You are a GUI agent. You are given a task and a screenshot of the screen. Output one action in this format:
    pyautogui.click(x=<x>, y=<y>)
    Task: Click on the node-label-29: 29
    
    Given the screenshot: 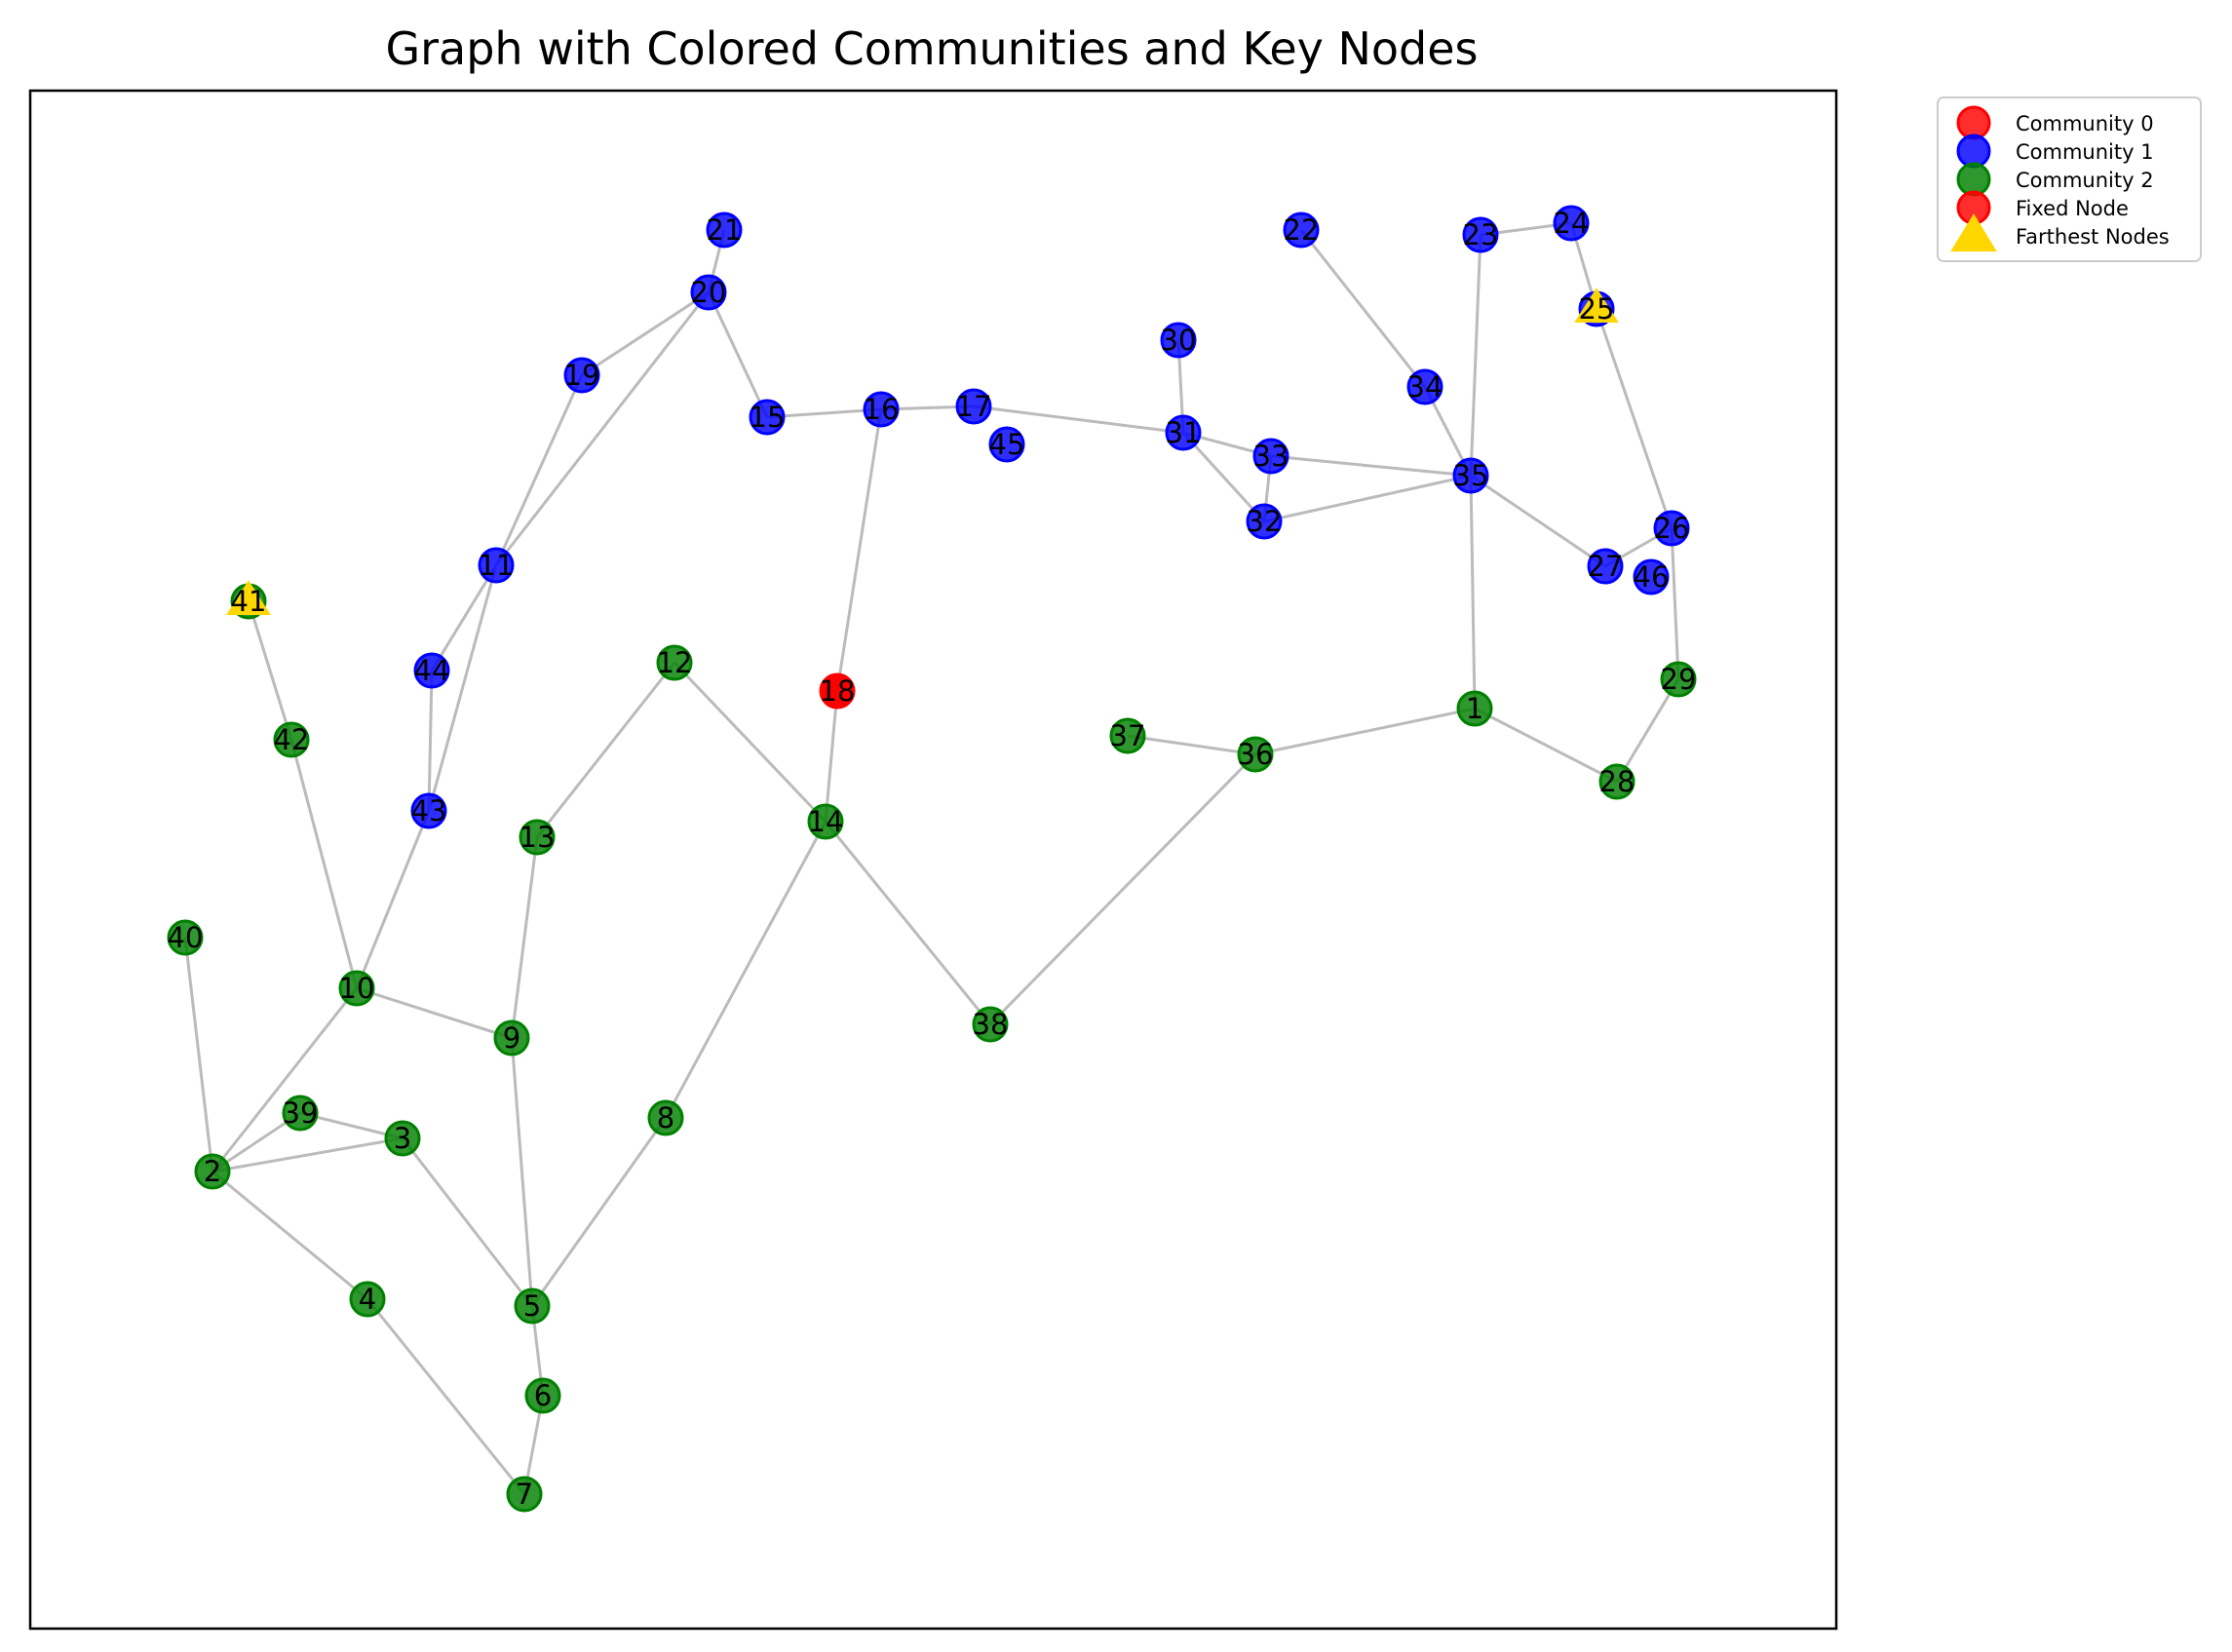 What is the action you would take?
    pyautogui.click(x=1679, y=680)
    